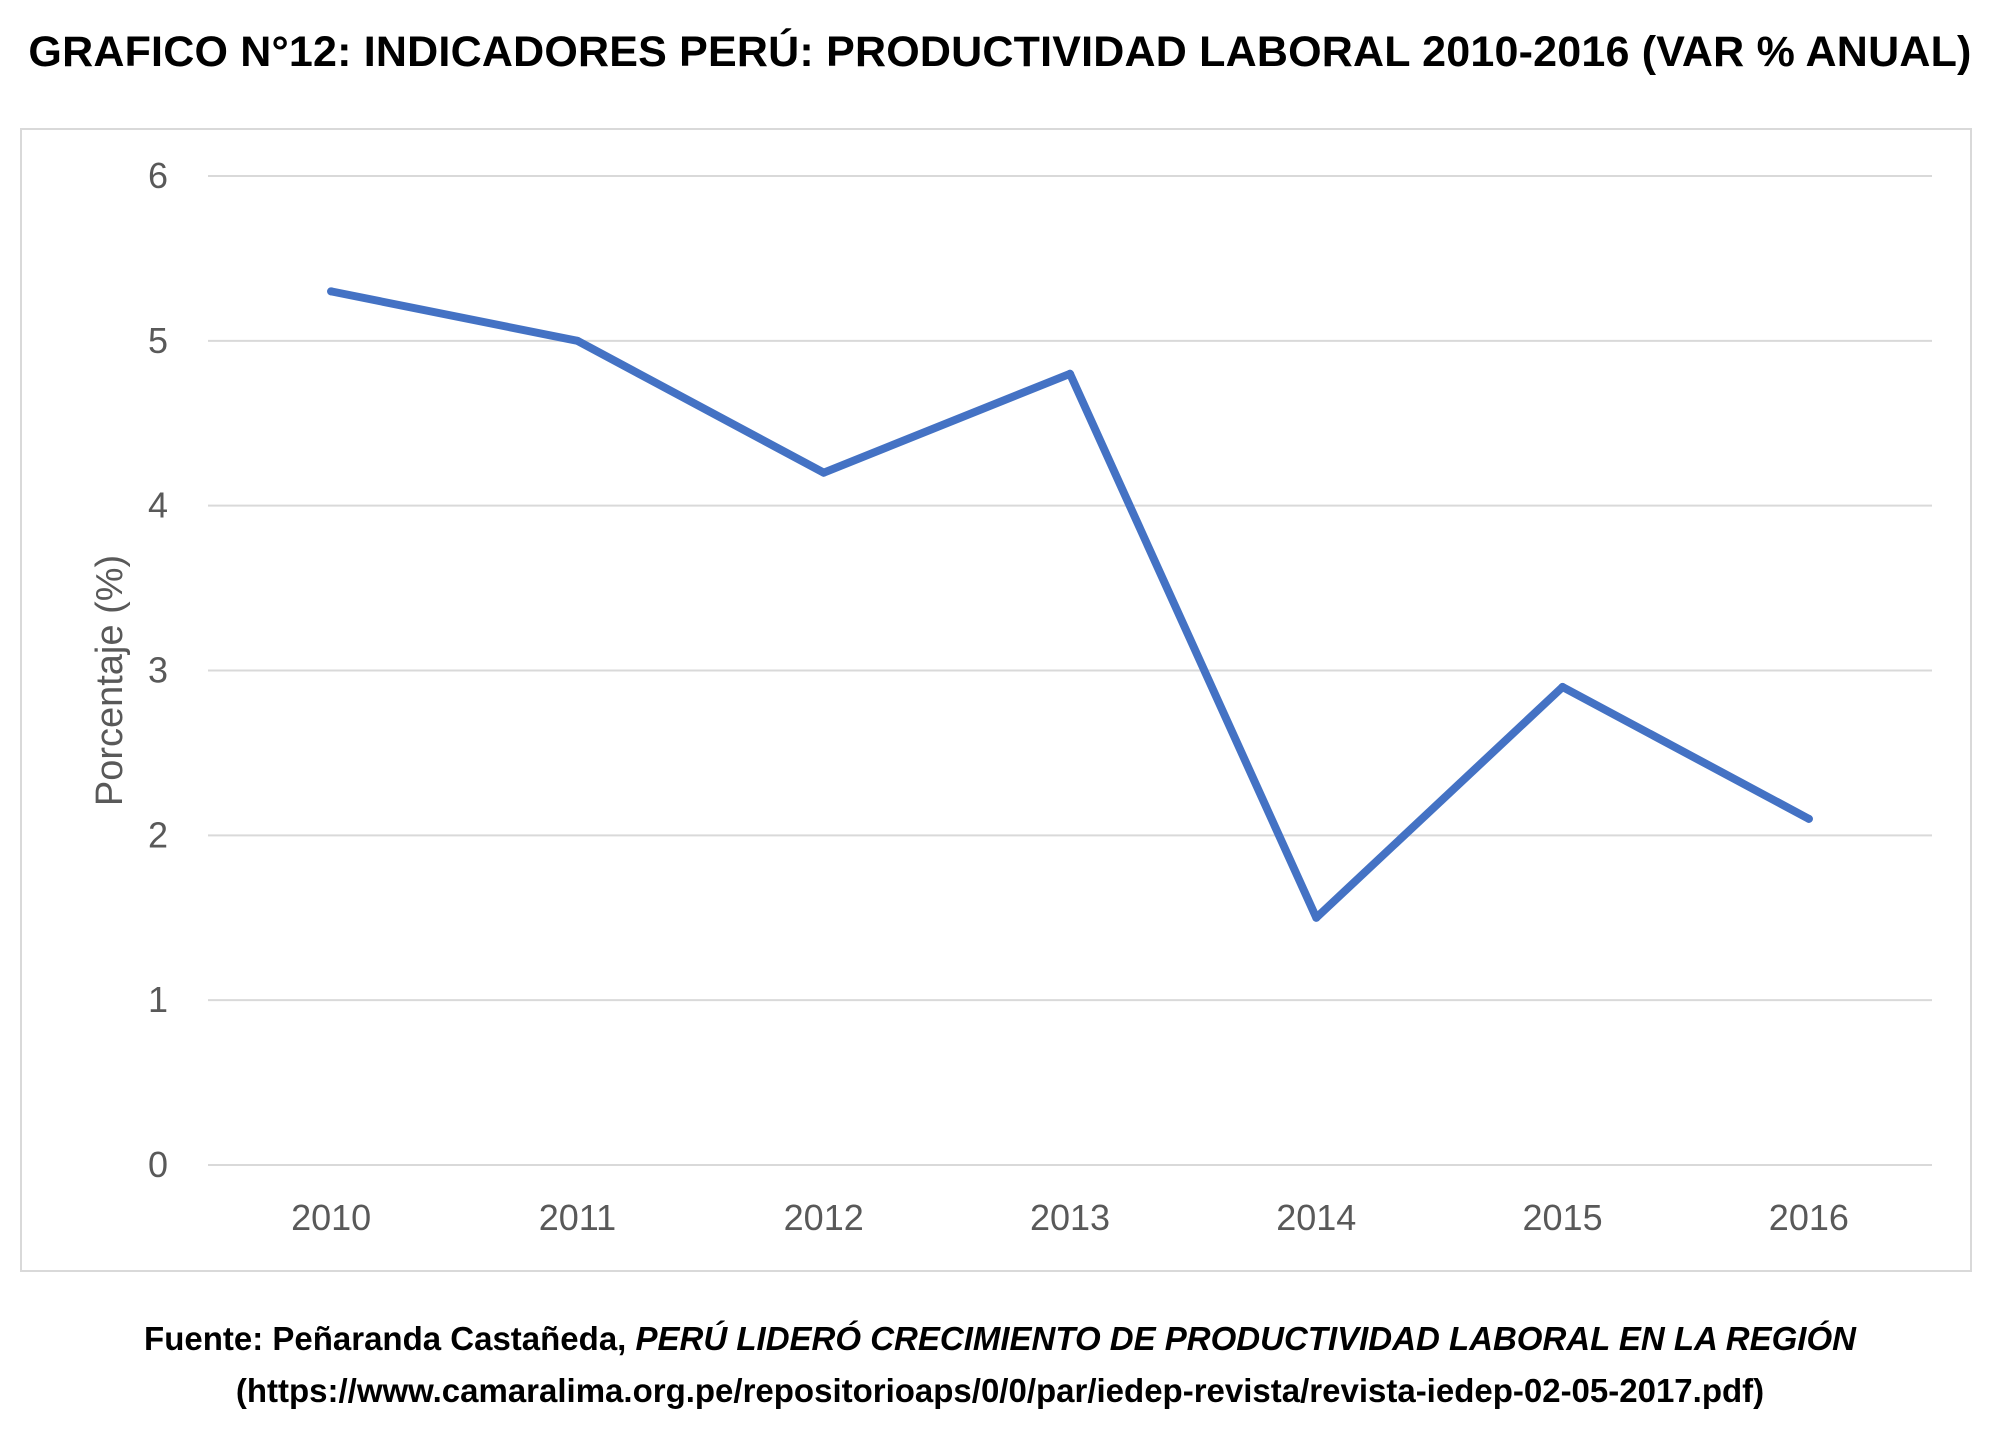  What do you see at coordinates (158, 175) in the screenshot?
I see `y-tick-label: 6` at bounding box center [158, 175].